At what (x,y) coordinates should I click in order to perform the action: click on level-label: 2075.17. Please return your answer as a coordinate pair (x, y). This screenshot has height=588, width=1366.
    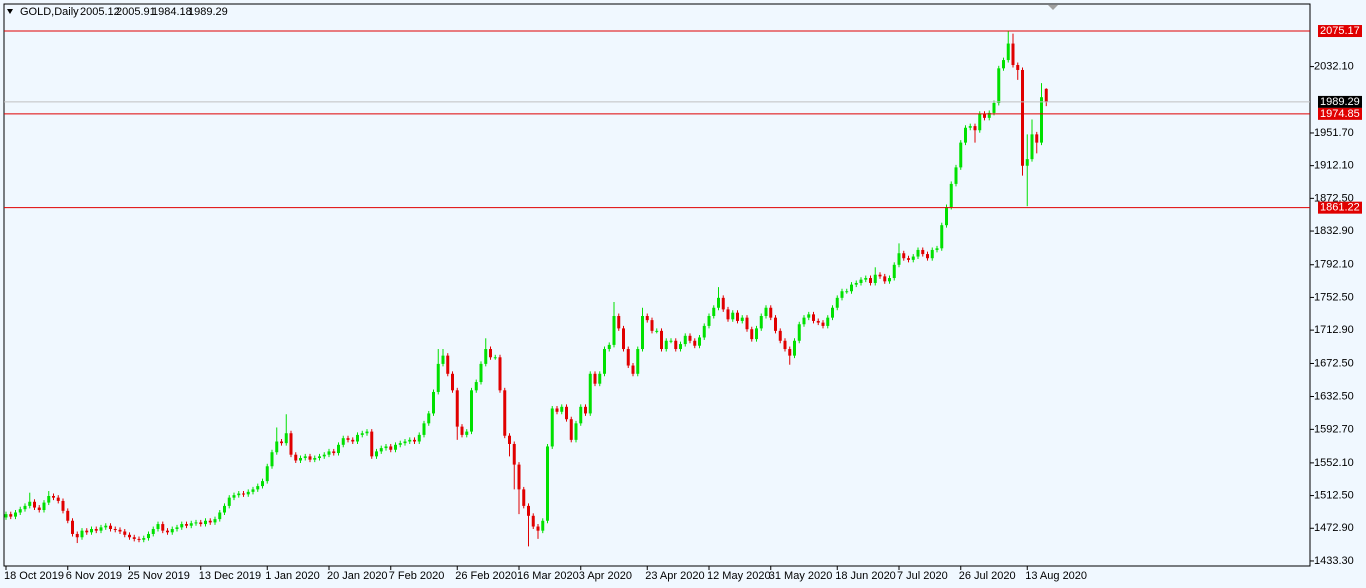
    Looking at the image, I should click on (1340, 31).